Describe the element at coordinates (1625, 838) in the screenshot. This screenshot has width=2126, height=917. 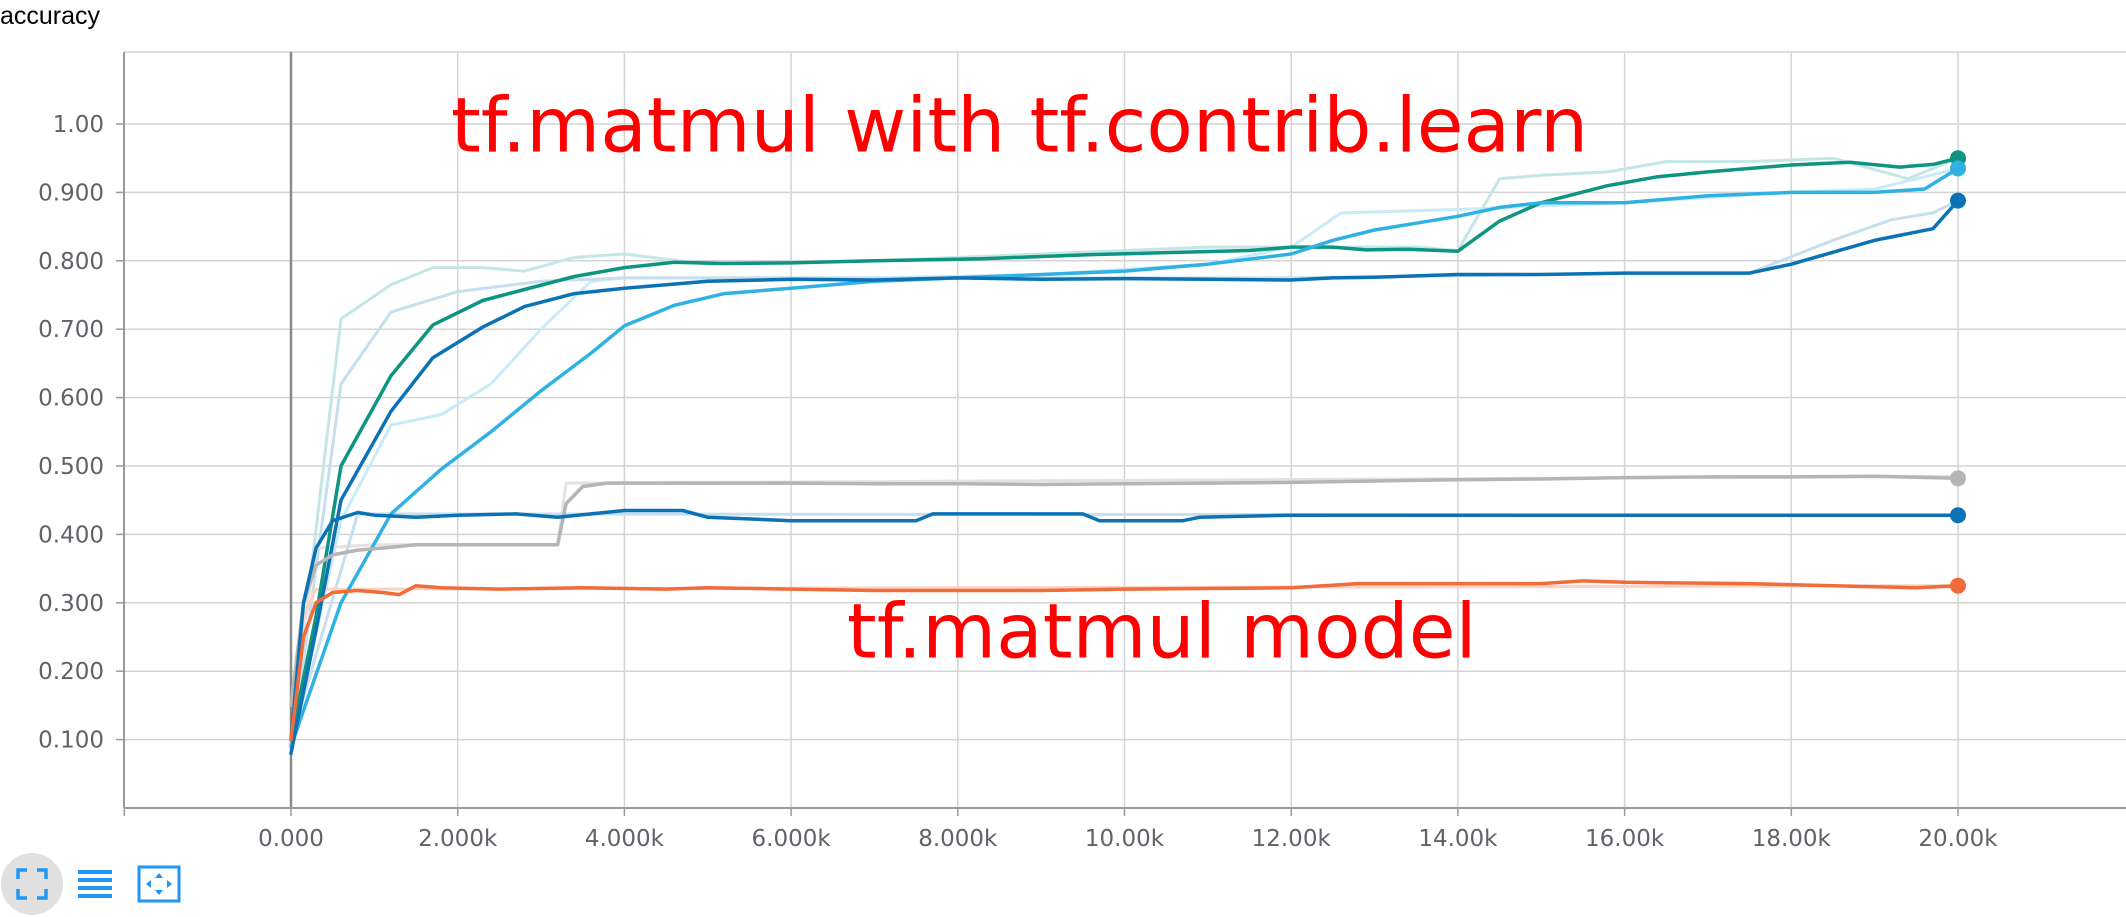
I see `x-tick-label: 16.00k` at that location.